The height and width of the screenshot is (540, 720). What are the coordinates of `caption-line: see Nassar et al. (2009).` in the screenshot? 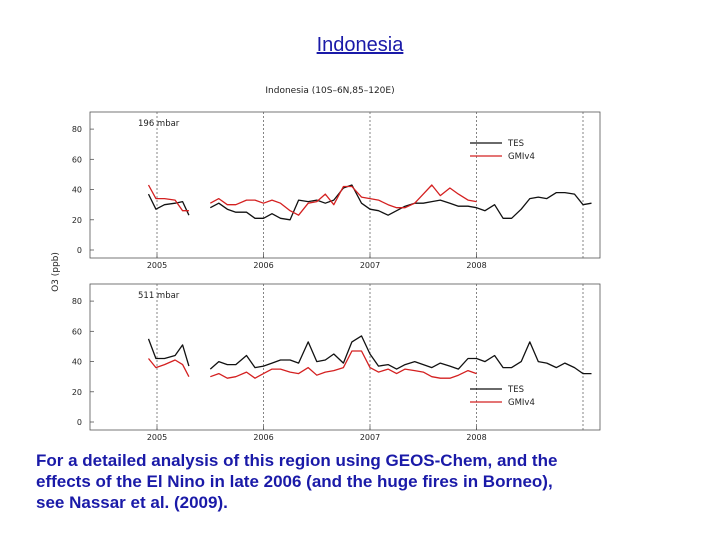 It's located at (132, 502).